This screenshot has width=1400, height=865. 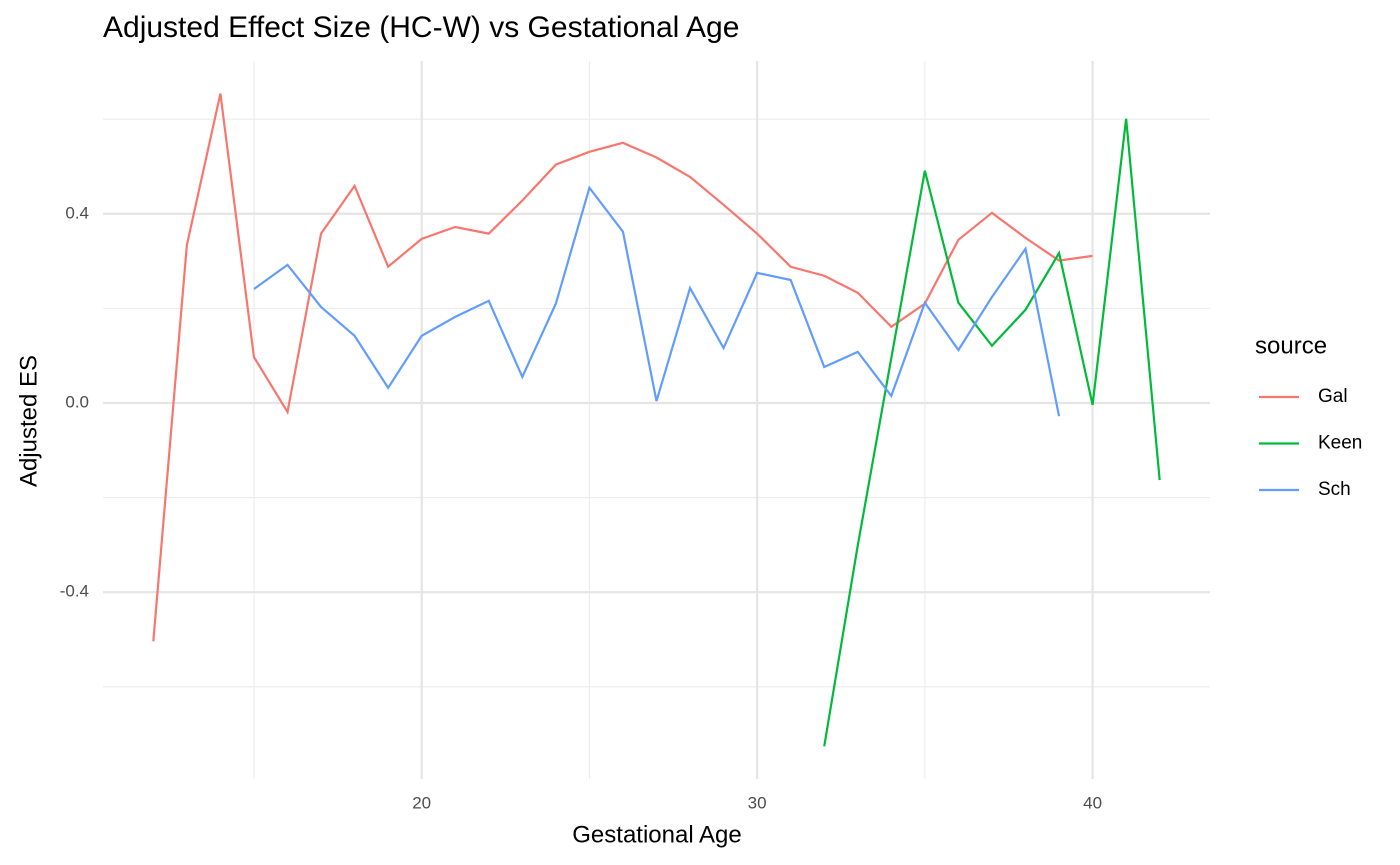 I want to click on legend-label: Gal, so click(x=1333, y=396).